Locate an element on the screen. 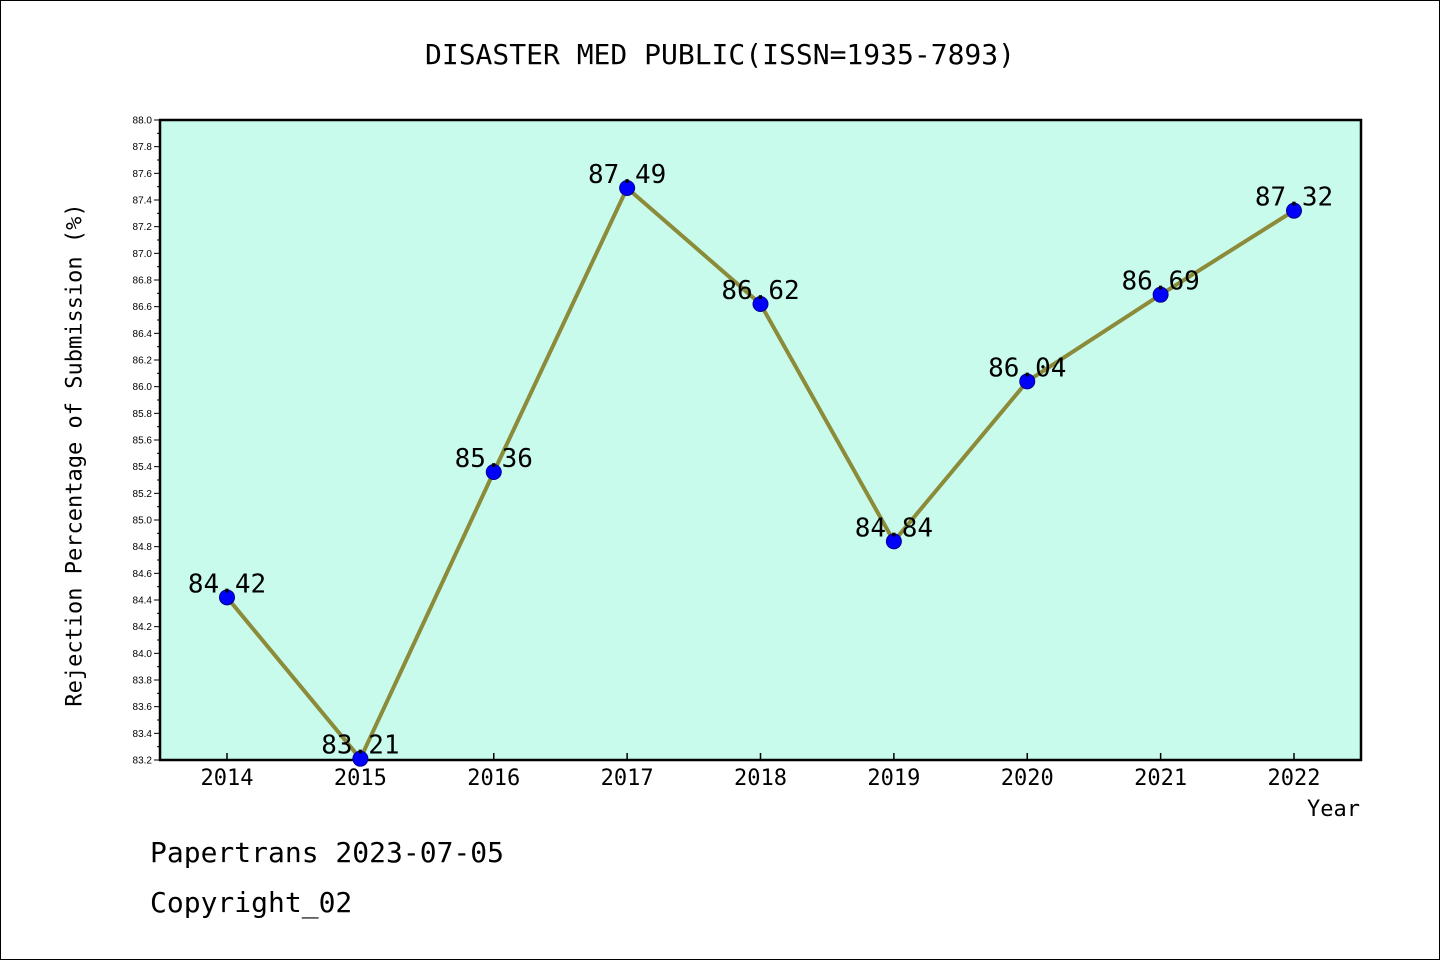 The width and height of the screenshot is (1440, 960). y-tick-label: 86.0 is located at coordinates (143, 387).